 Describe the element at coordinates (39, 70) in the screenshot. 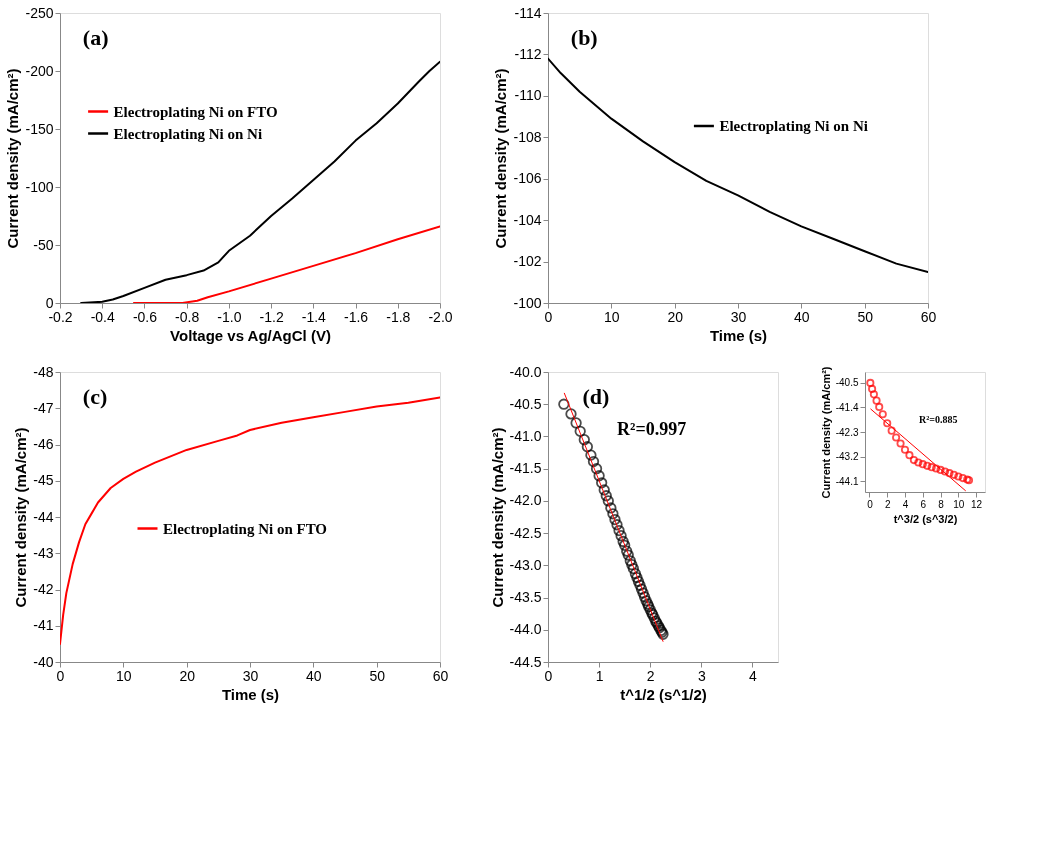

I see `y-tick-label: -200` at that location.